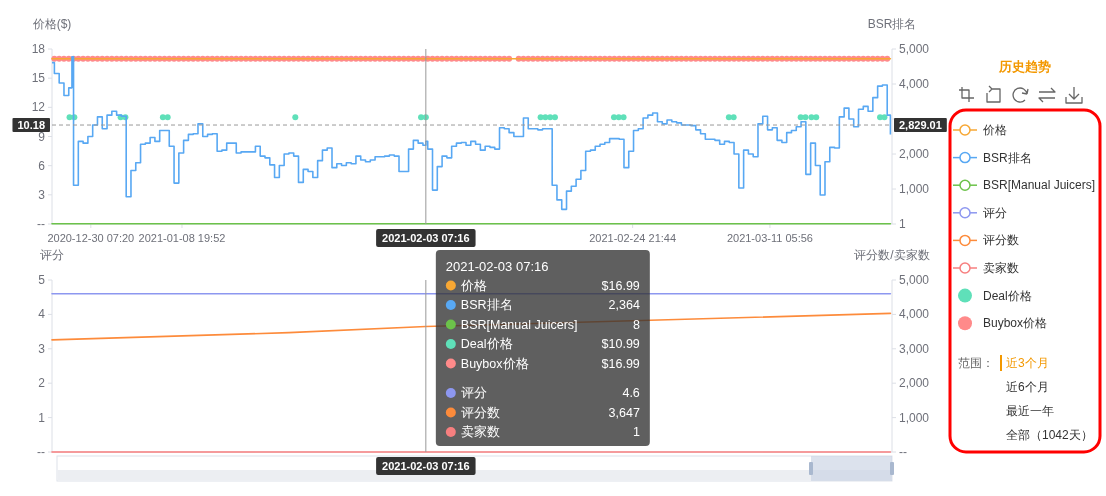 The image size is (1106, 496). Describe the element at coordinates (976, 363) in the screenshot. I see `text: 范围：` at that location.